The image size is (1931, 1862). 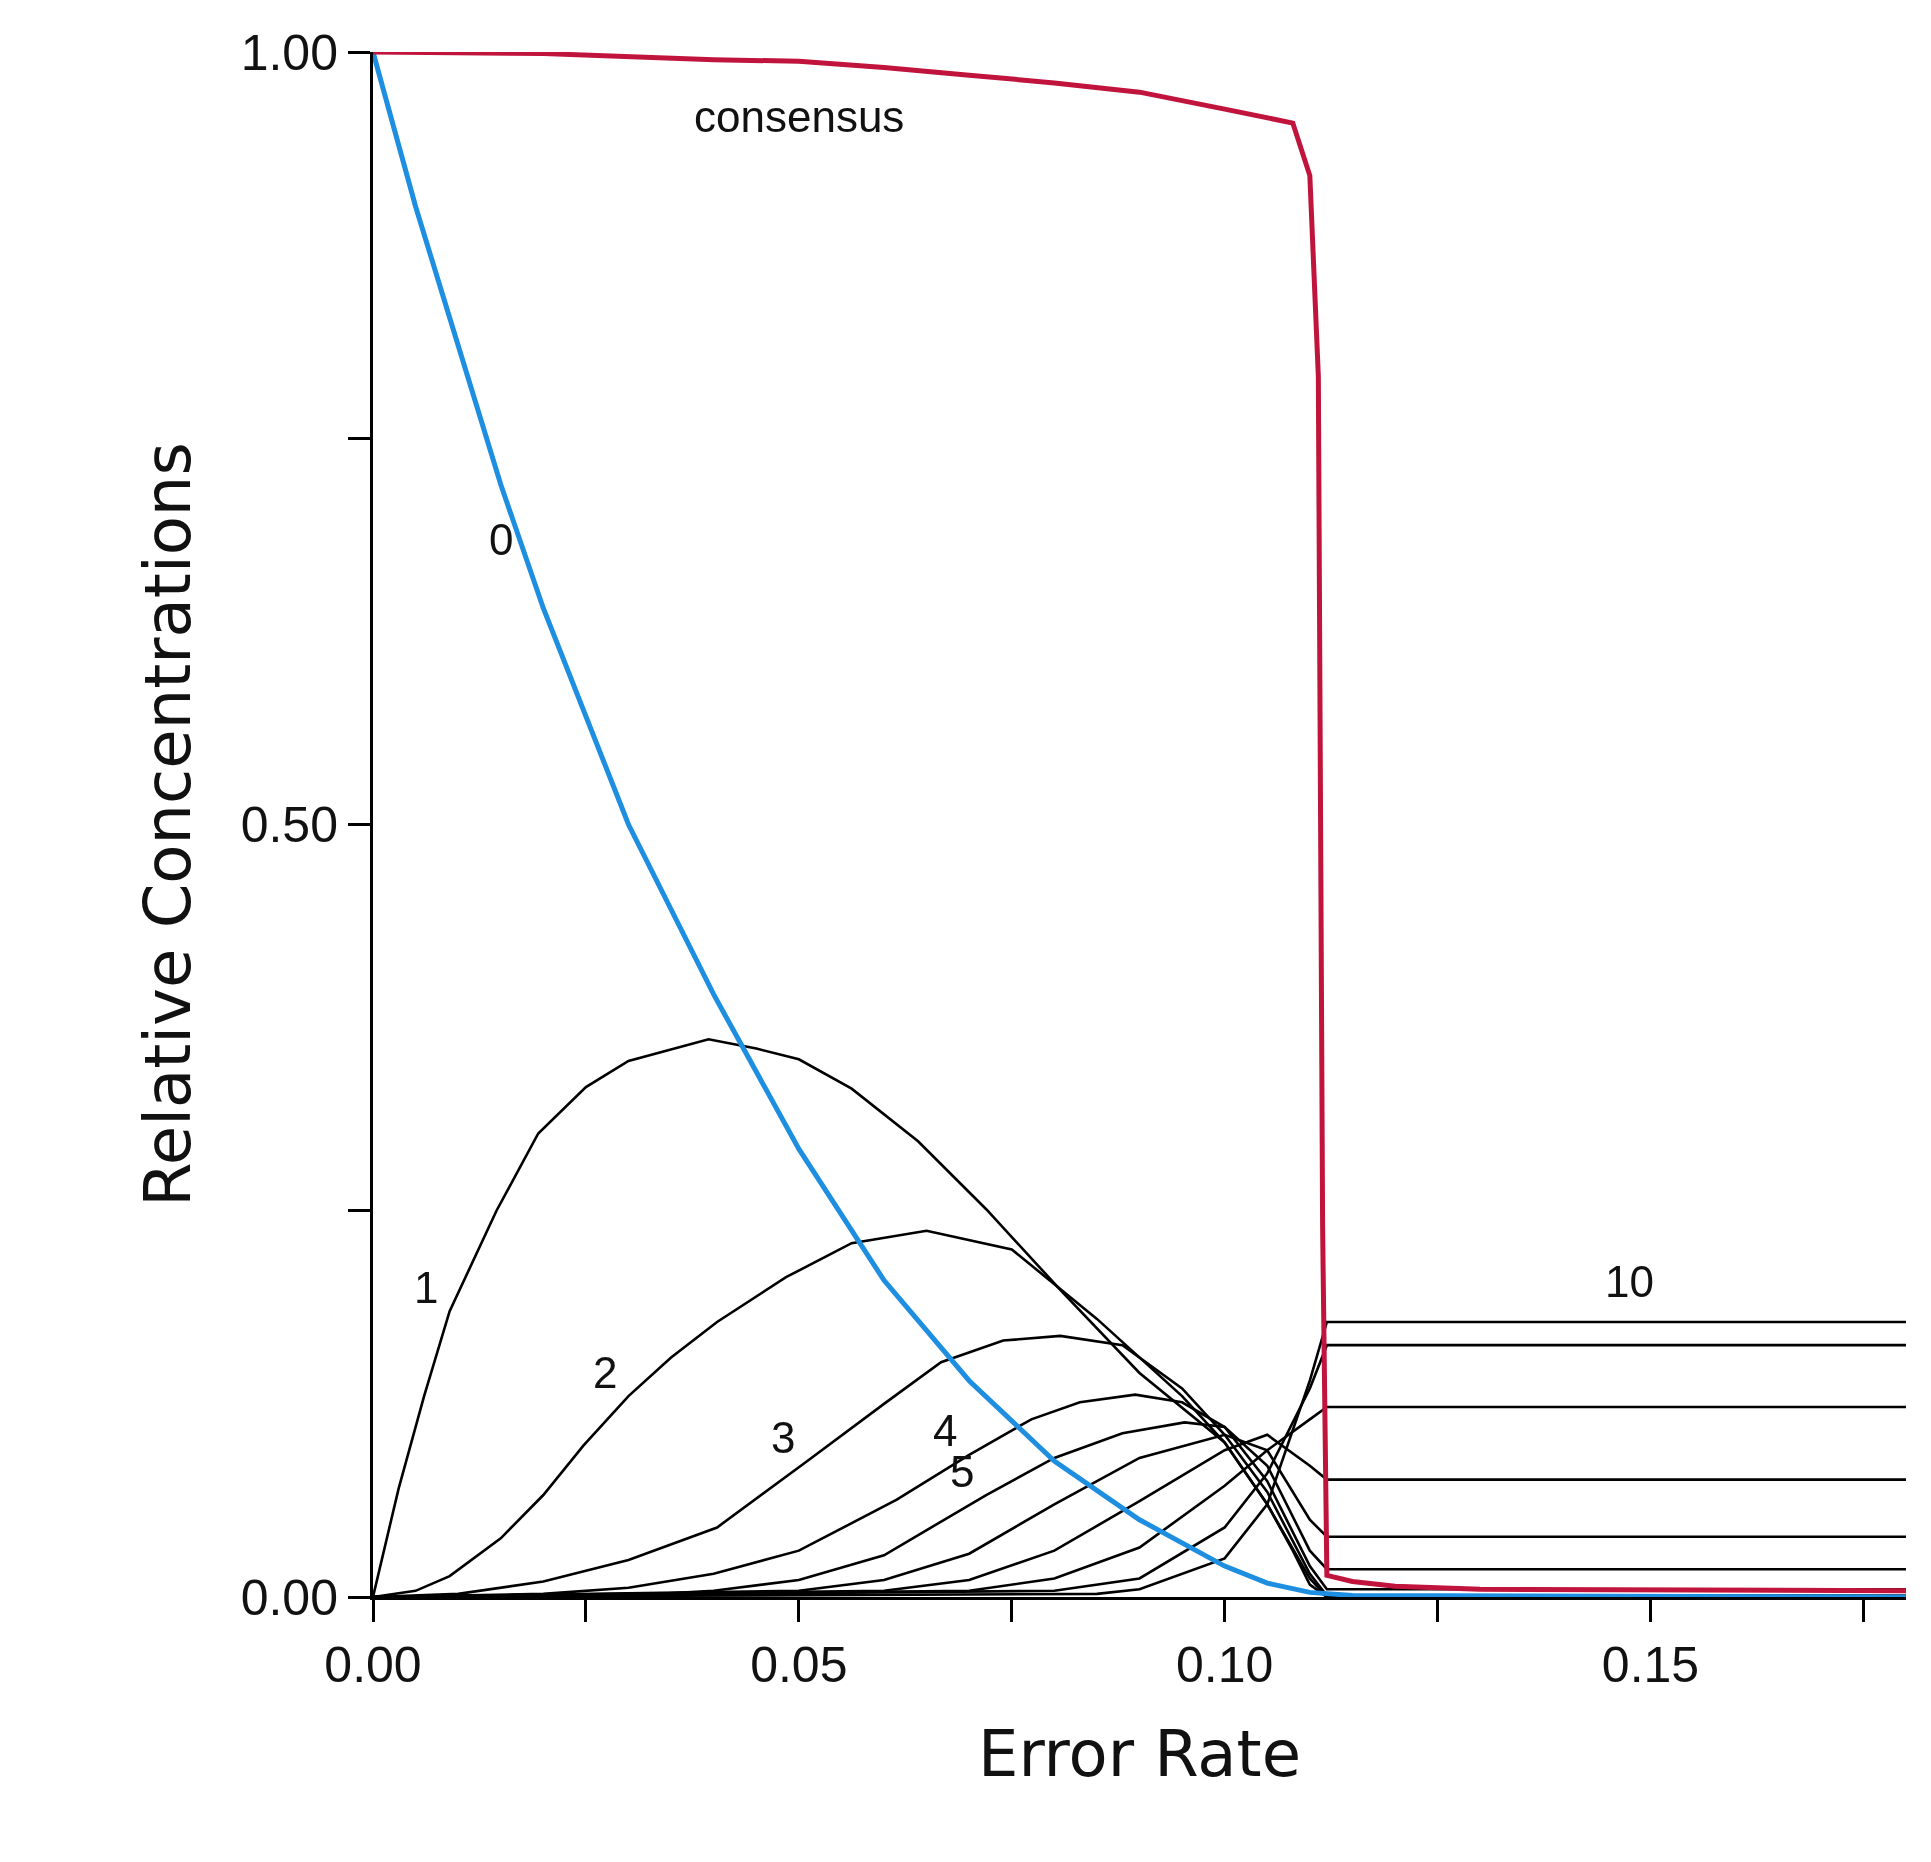 What do you see at coordinates (167, 824) in the screenshot?
I see `y-axis-title: Relative Concentrations` at bounding box center [167, 824].